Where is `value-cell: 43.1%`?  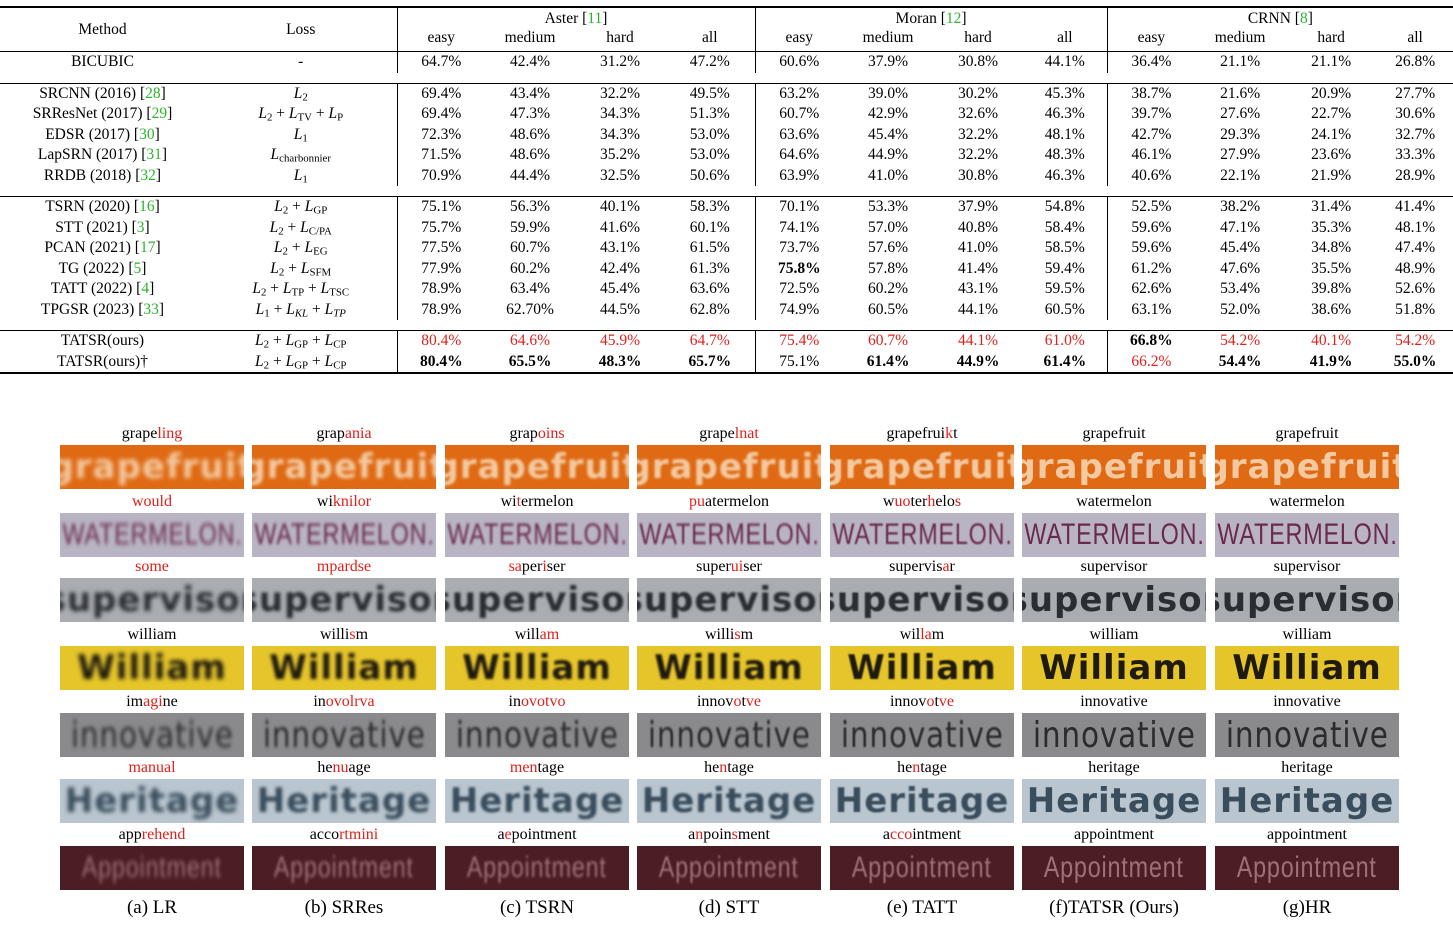
value-cell: 43.1% is located at coordinates (978, 288).